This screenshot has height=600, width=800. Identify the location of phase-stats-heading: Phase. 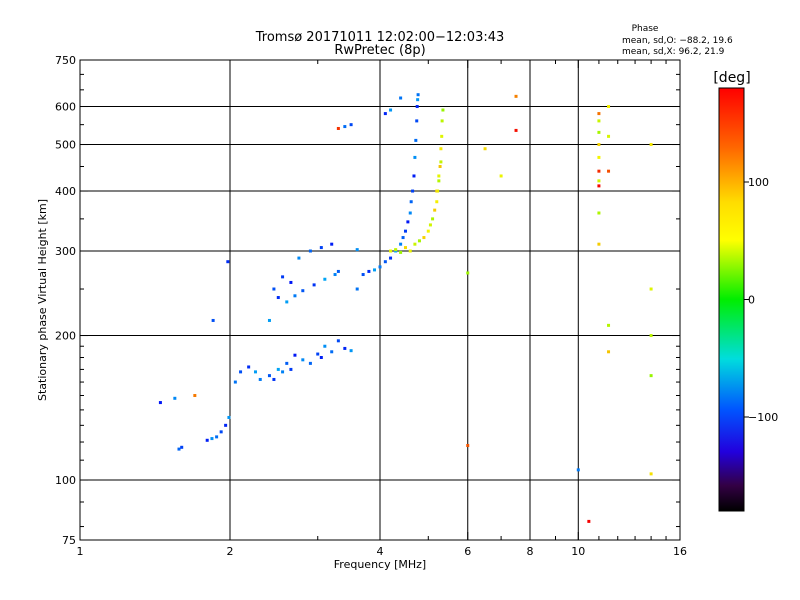
(645, 29).